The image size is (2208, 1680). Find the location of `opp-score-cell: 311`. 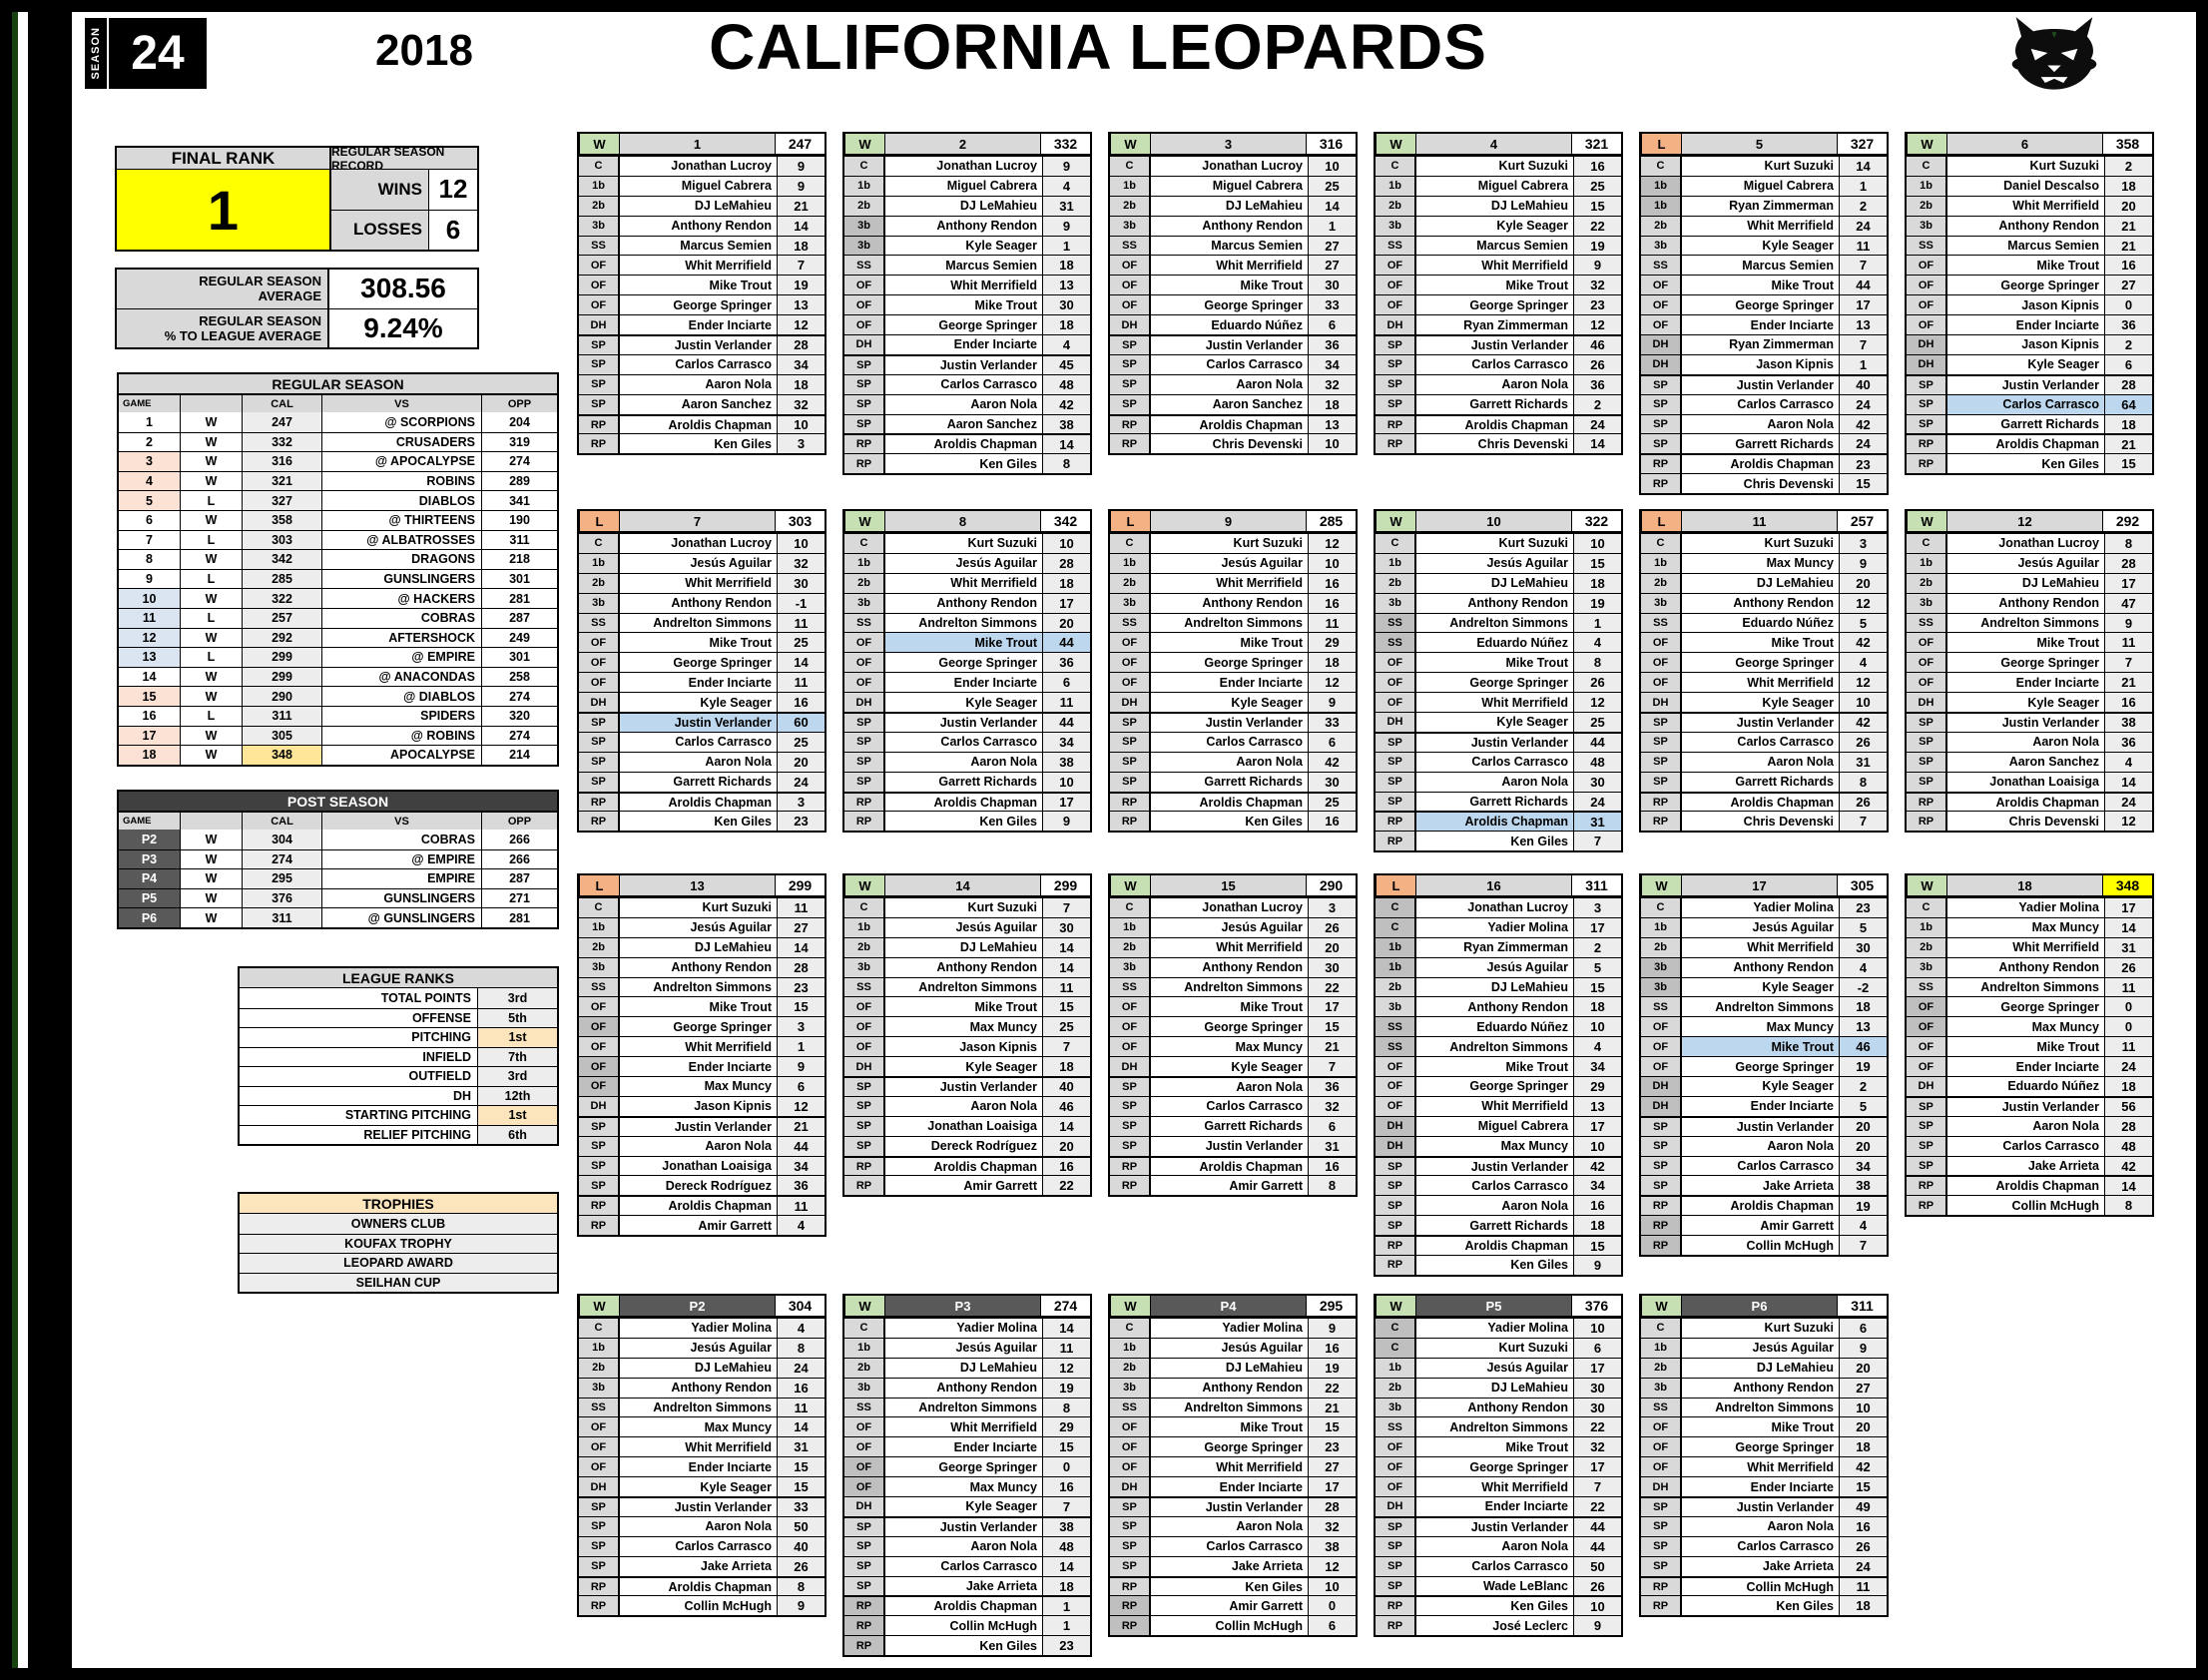

opp-score-cell: 311 is located at coordinates (519, 540).